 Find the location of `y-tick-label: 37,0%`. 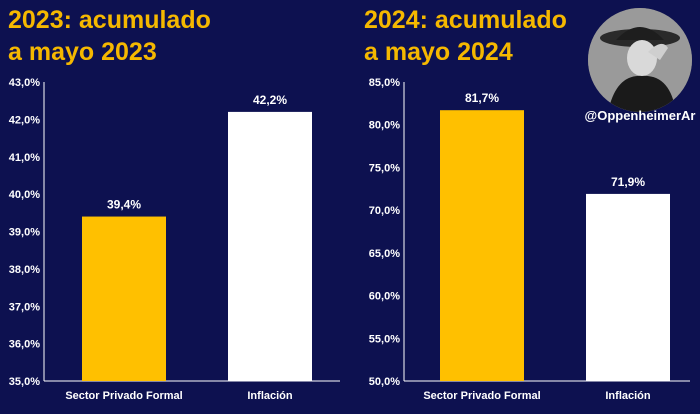

y-tick-label: 37,0% is located at coordinates (24, 307).